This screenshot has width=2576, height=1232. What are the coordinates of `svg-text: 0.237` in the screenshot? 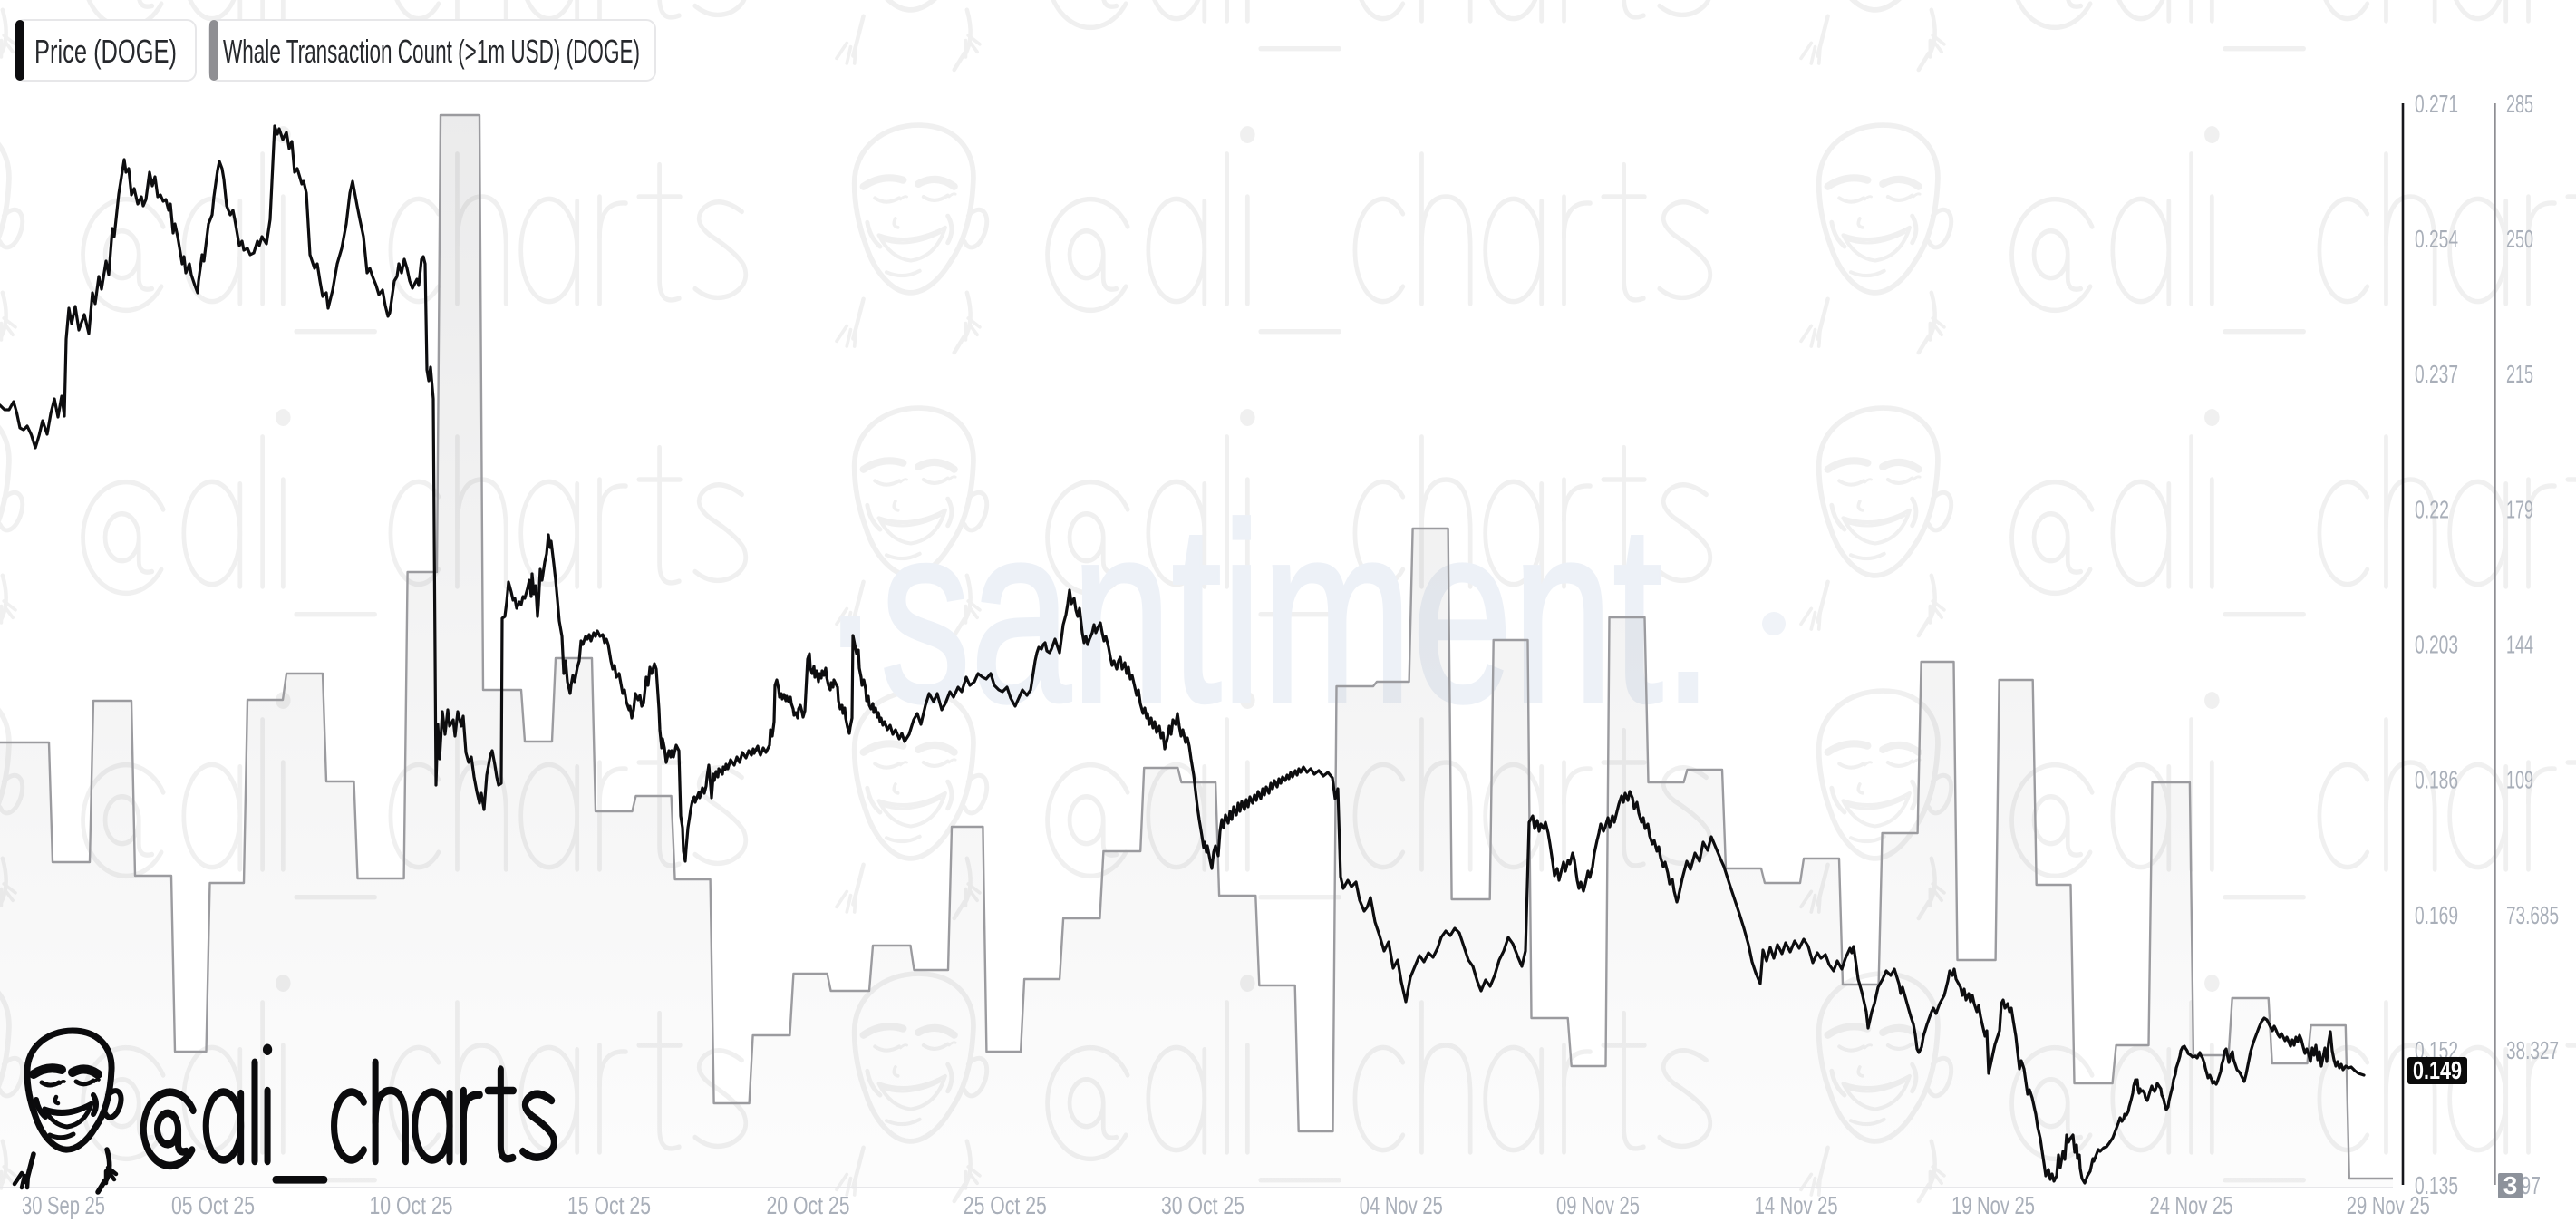 It's located at (2436, 374).